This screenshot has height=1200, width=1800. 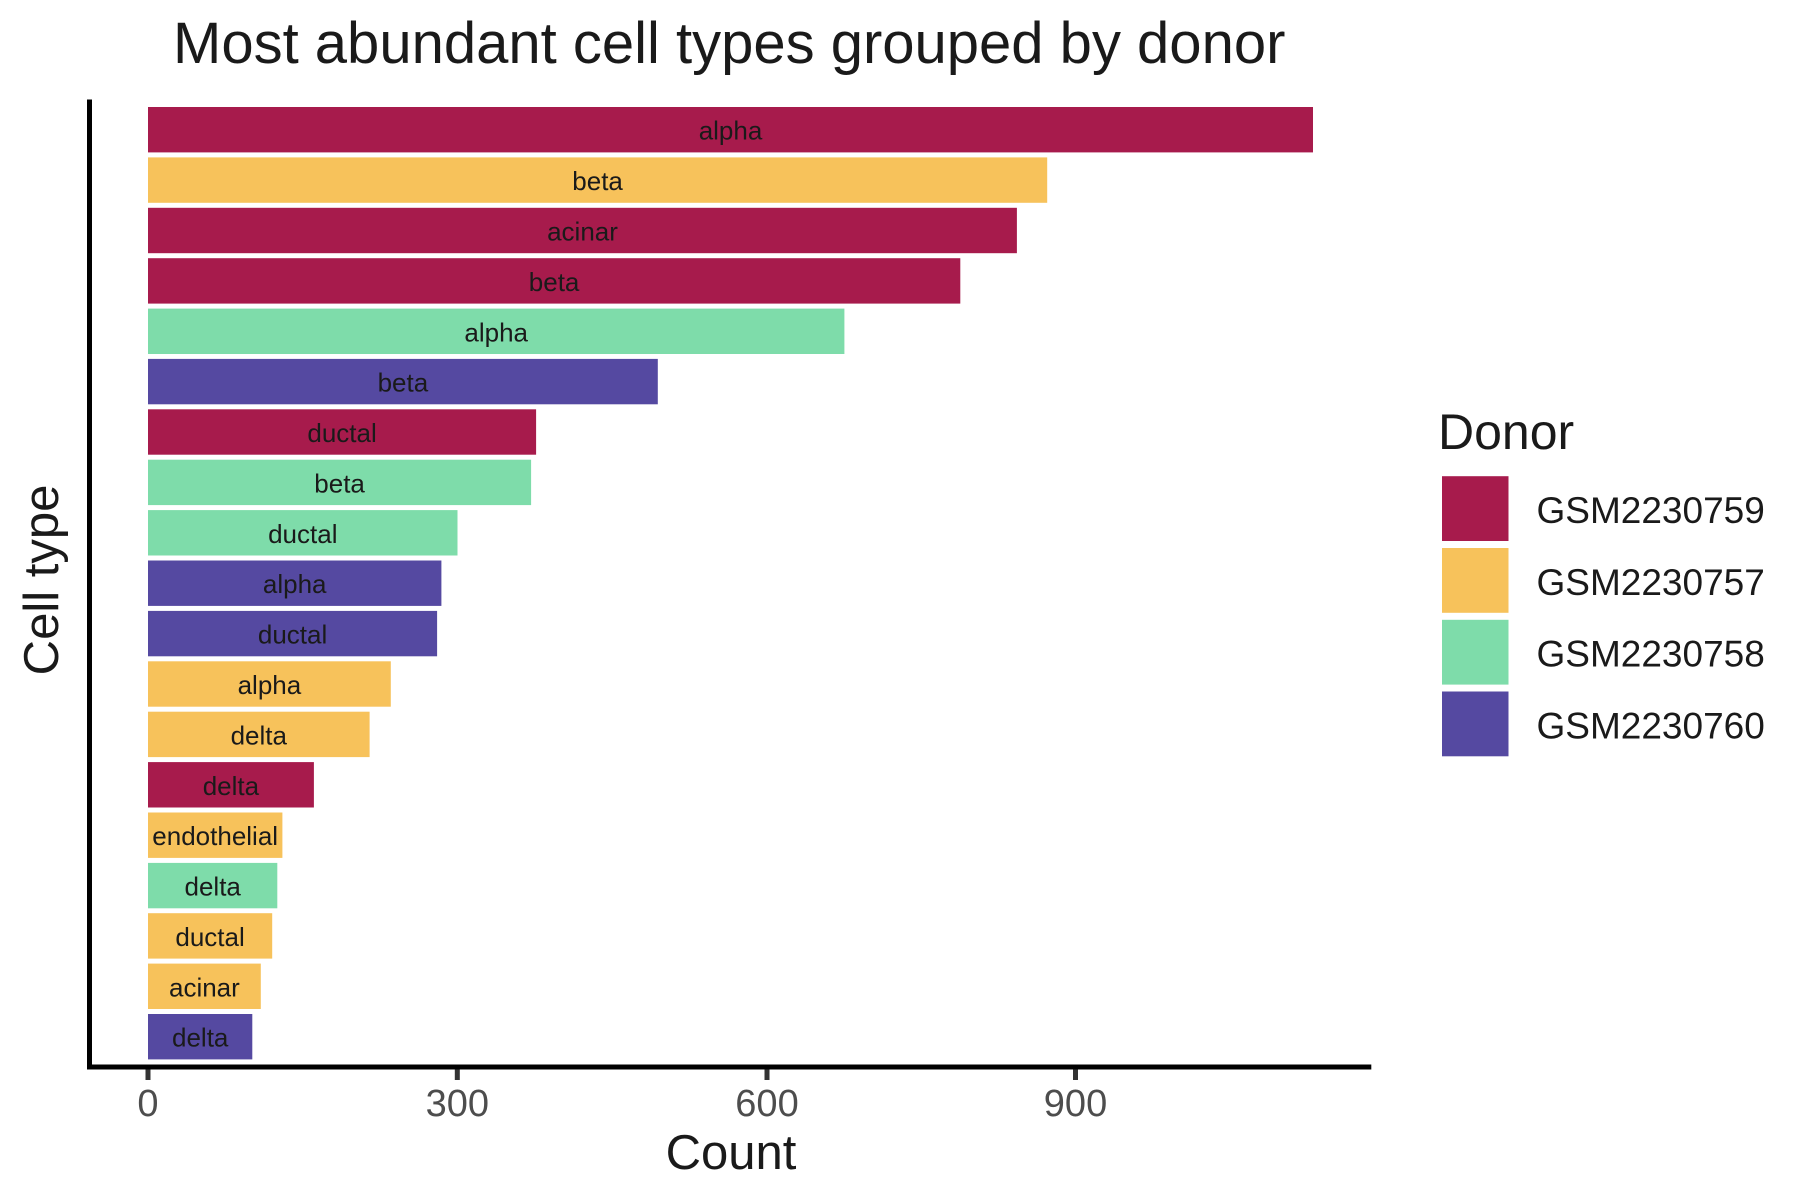 I want to click on svg-text: Donor, so click(x=1506, y=432).